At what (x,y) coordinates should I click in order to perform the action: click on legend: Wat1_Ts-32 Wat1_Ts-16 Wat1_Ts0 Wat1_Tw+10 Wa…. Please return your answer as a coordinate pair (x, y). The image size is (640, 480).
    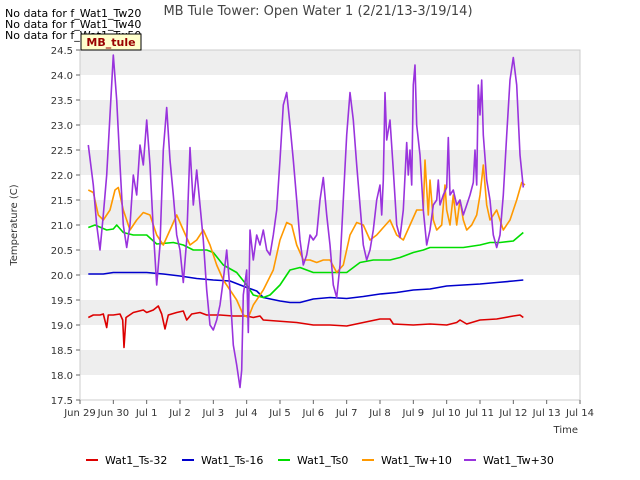
    Looking at the image, I should click on (320, 460).